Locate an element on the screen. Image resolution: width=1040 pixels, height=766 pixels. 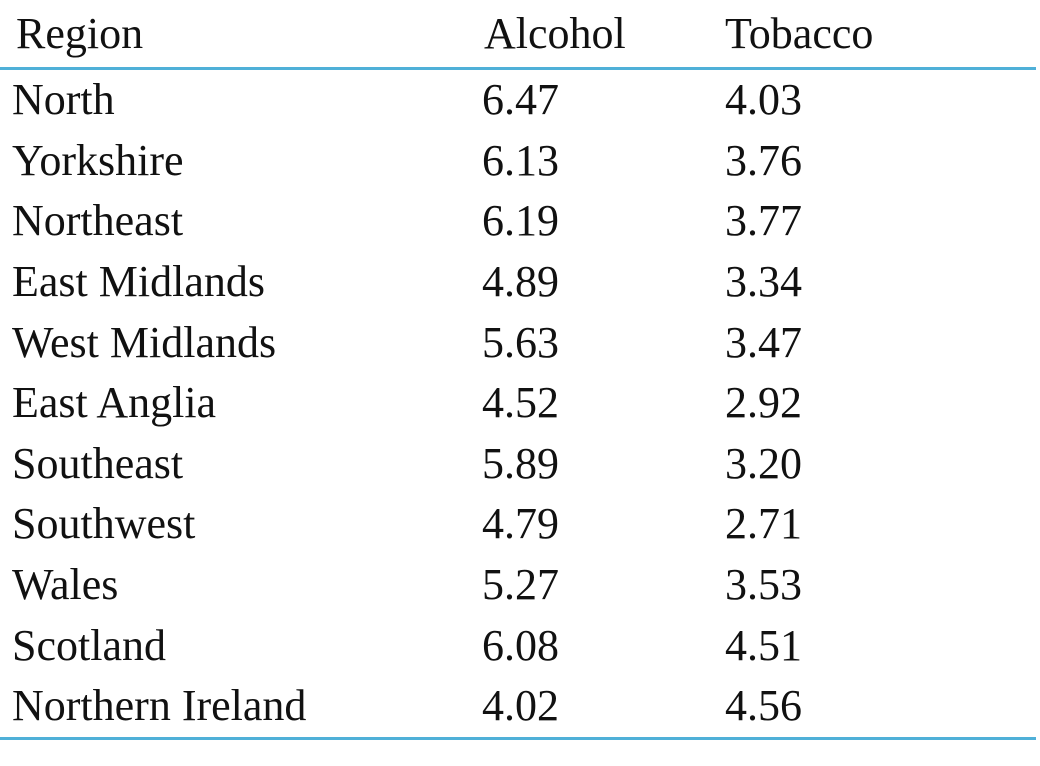
alcohol-cell: 6.19 is located at coordinates (520, 221).